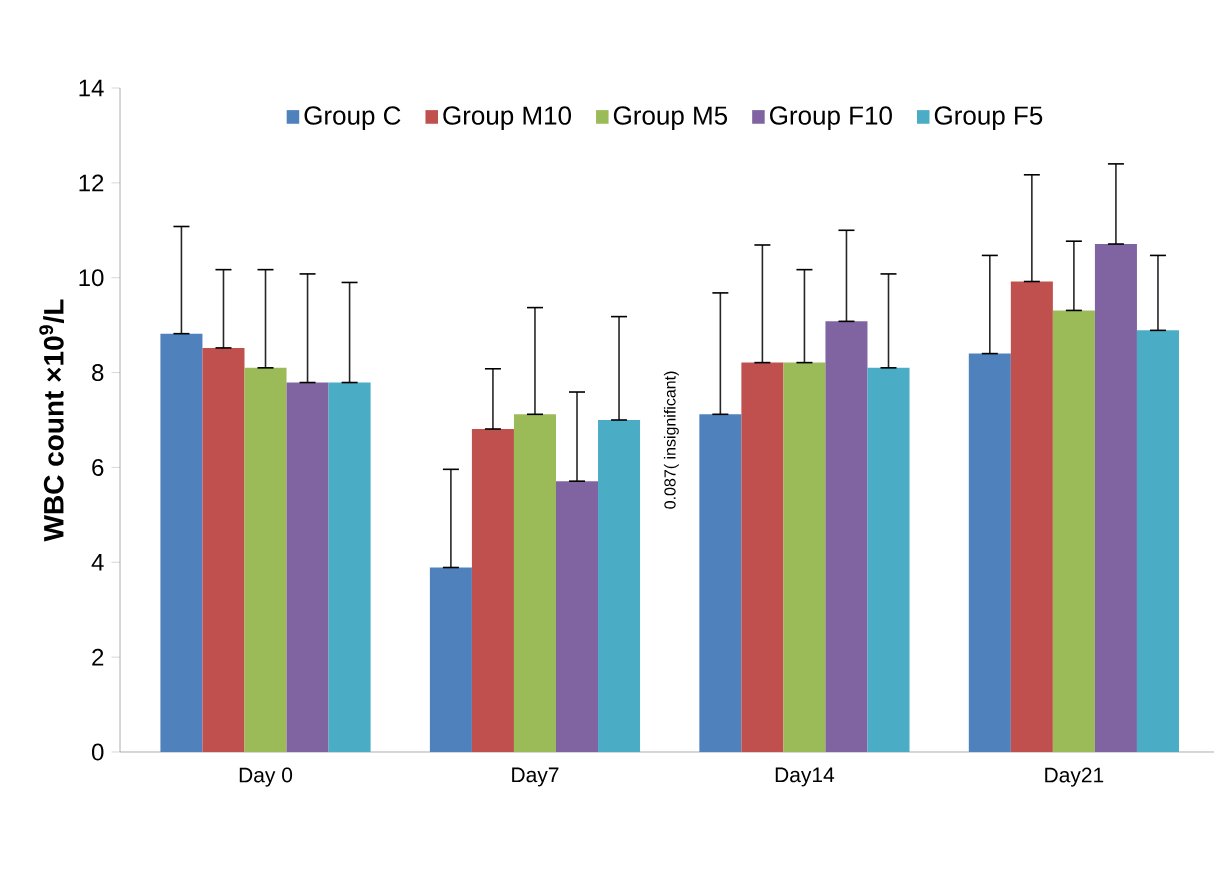 The image size is (1220, 880). I want to click on x-tick-label: Day 0, so click(266, 777).